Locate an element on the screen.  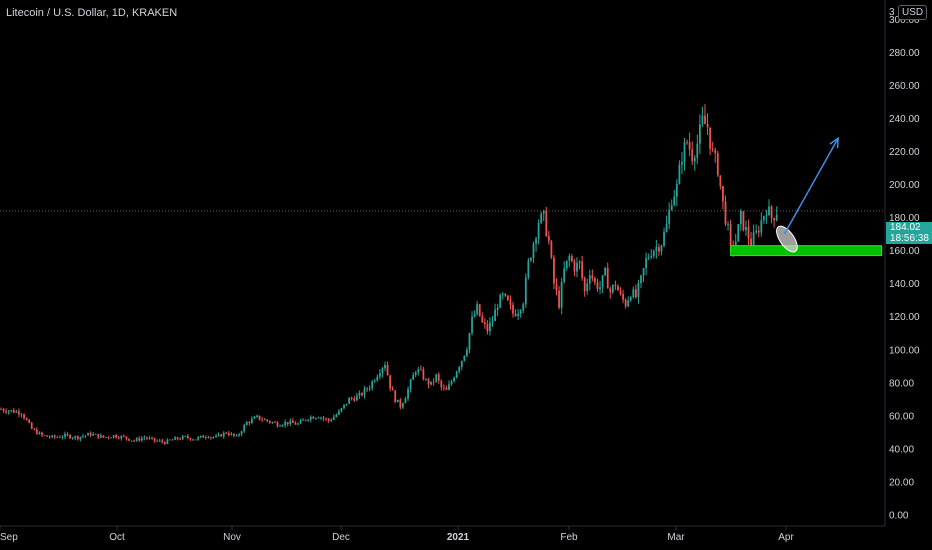
arrow-head is located at coordinates (834, 142).